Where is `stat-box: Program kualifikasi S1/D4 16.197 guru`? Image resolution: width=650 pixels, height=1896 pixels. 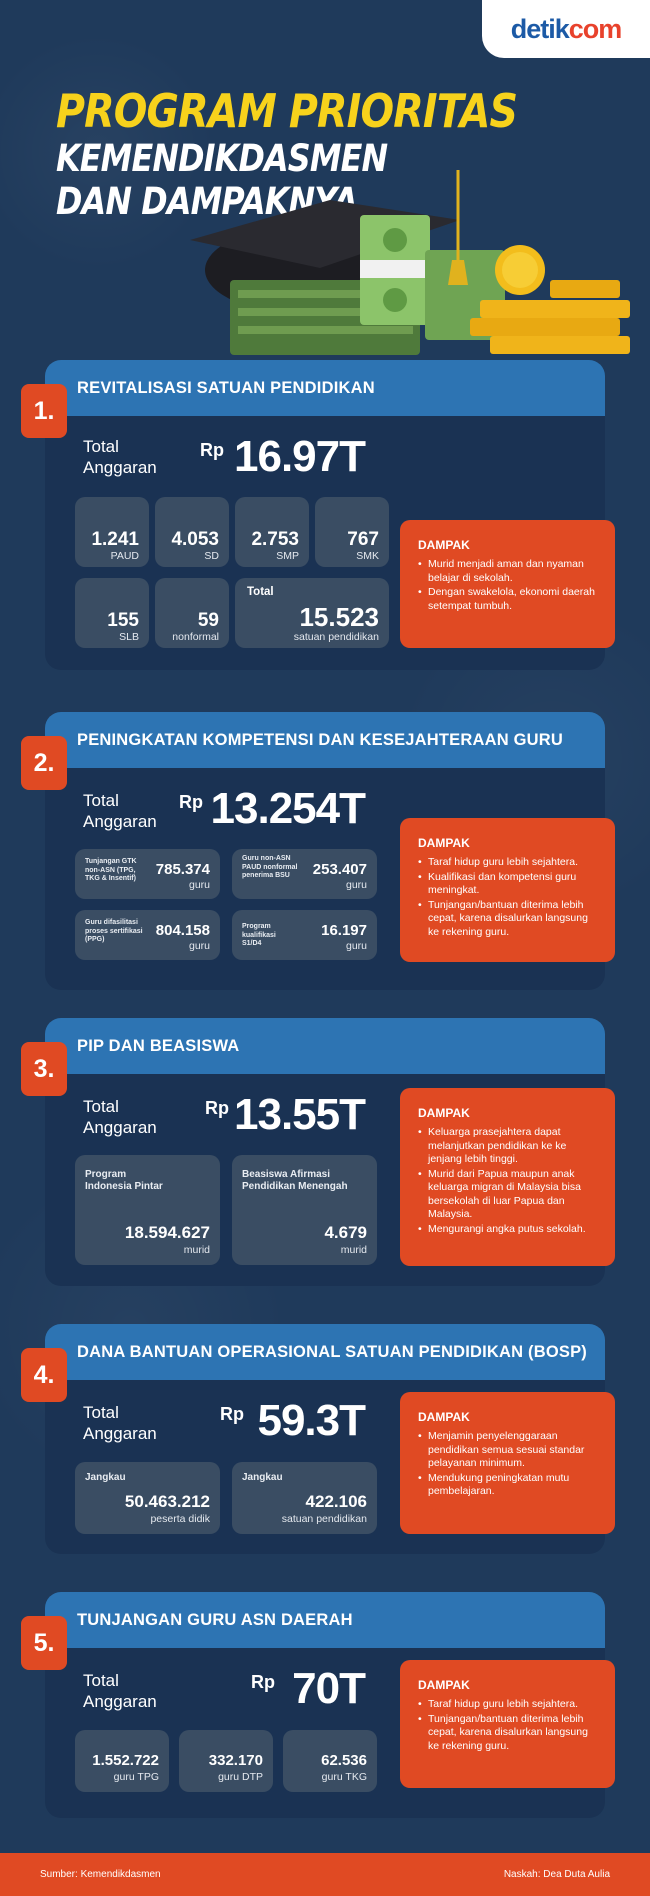
stat-box: Program kualifikasi S1/D4 16.197 guru is located at coordinates (304, 935).